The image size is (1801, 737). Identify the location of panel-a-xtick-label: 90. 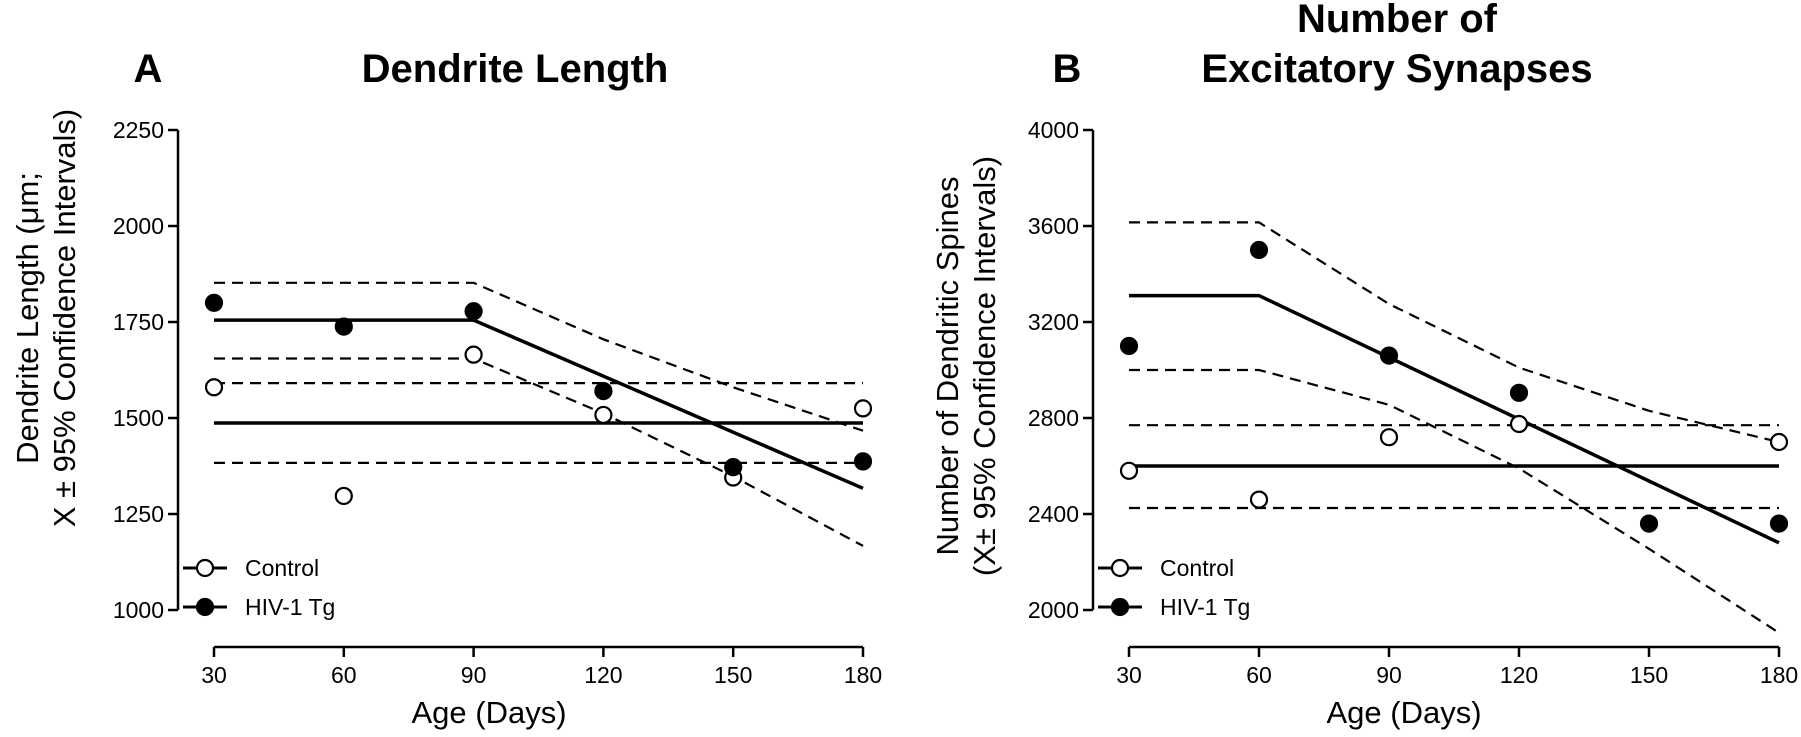
(474, 675).